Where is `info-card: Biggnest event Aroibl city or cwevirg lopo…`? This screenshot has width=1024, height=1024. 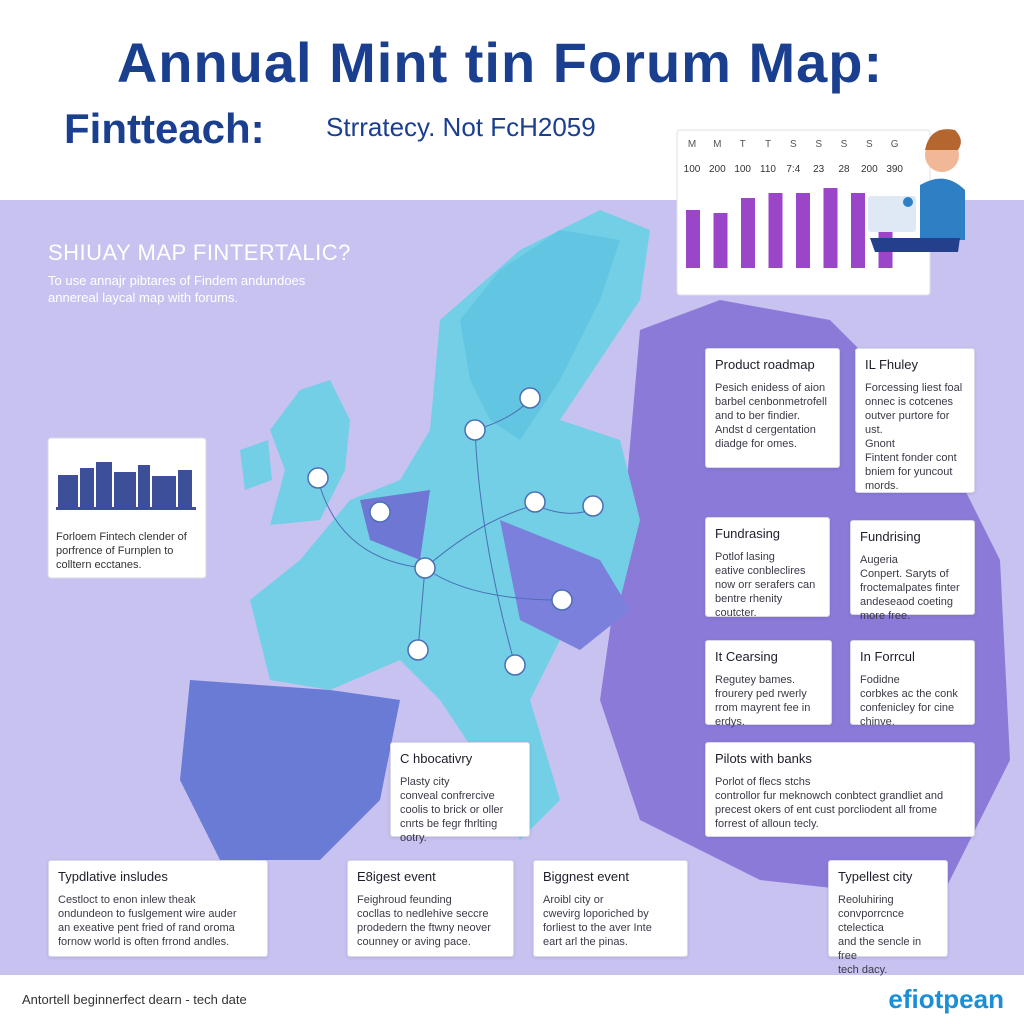 info-card: Biggnest event Aroibl city or cwevirg lopo… is located at coordinates (610, 908).